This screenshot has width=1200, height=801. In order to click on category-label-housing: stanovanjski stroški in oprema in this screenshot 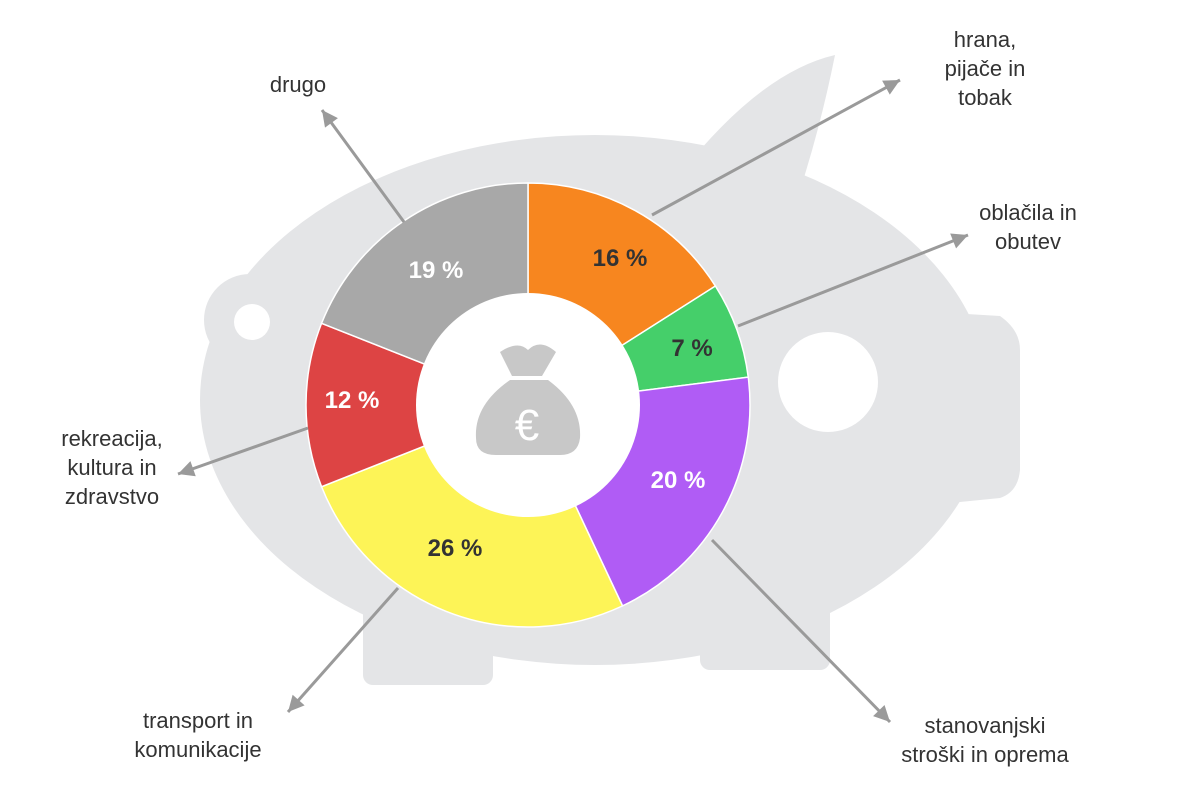, I will do `click(985, 740)`.